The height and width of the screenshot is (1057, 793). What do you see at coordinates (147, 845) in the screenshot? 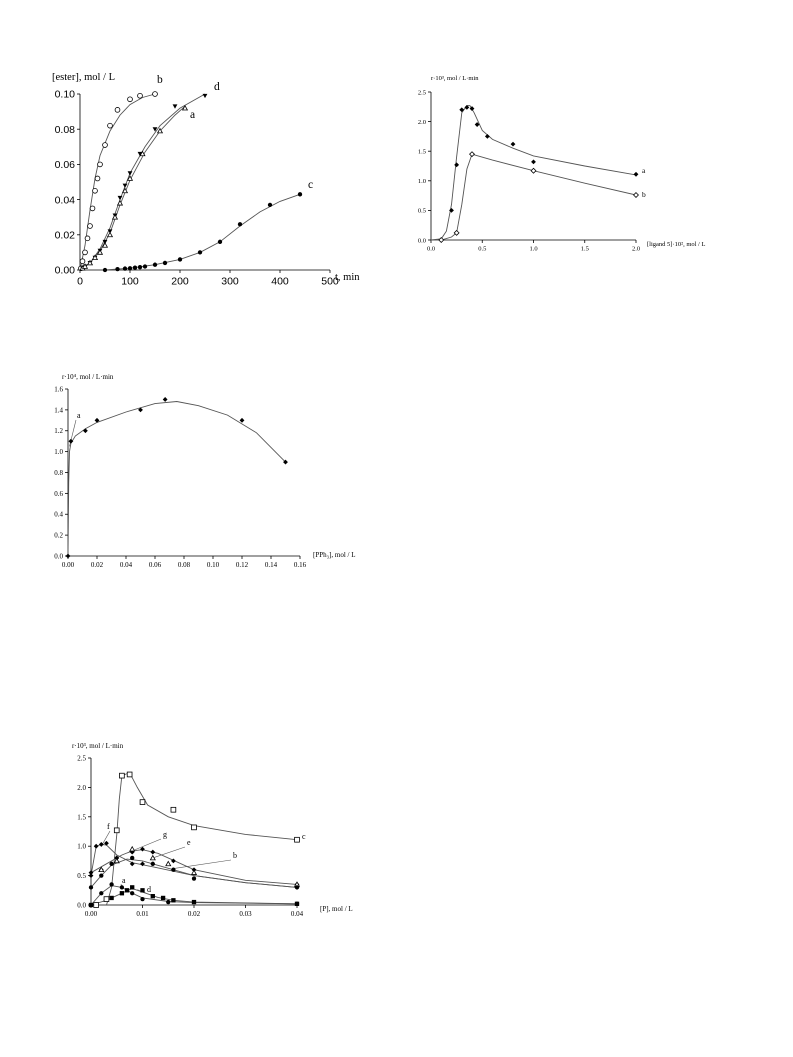
I see `leader-line-g` at bounding box center [147, 845].